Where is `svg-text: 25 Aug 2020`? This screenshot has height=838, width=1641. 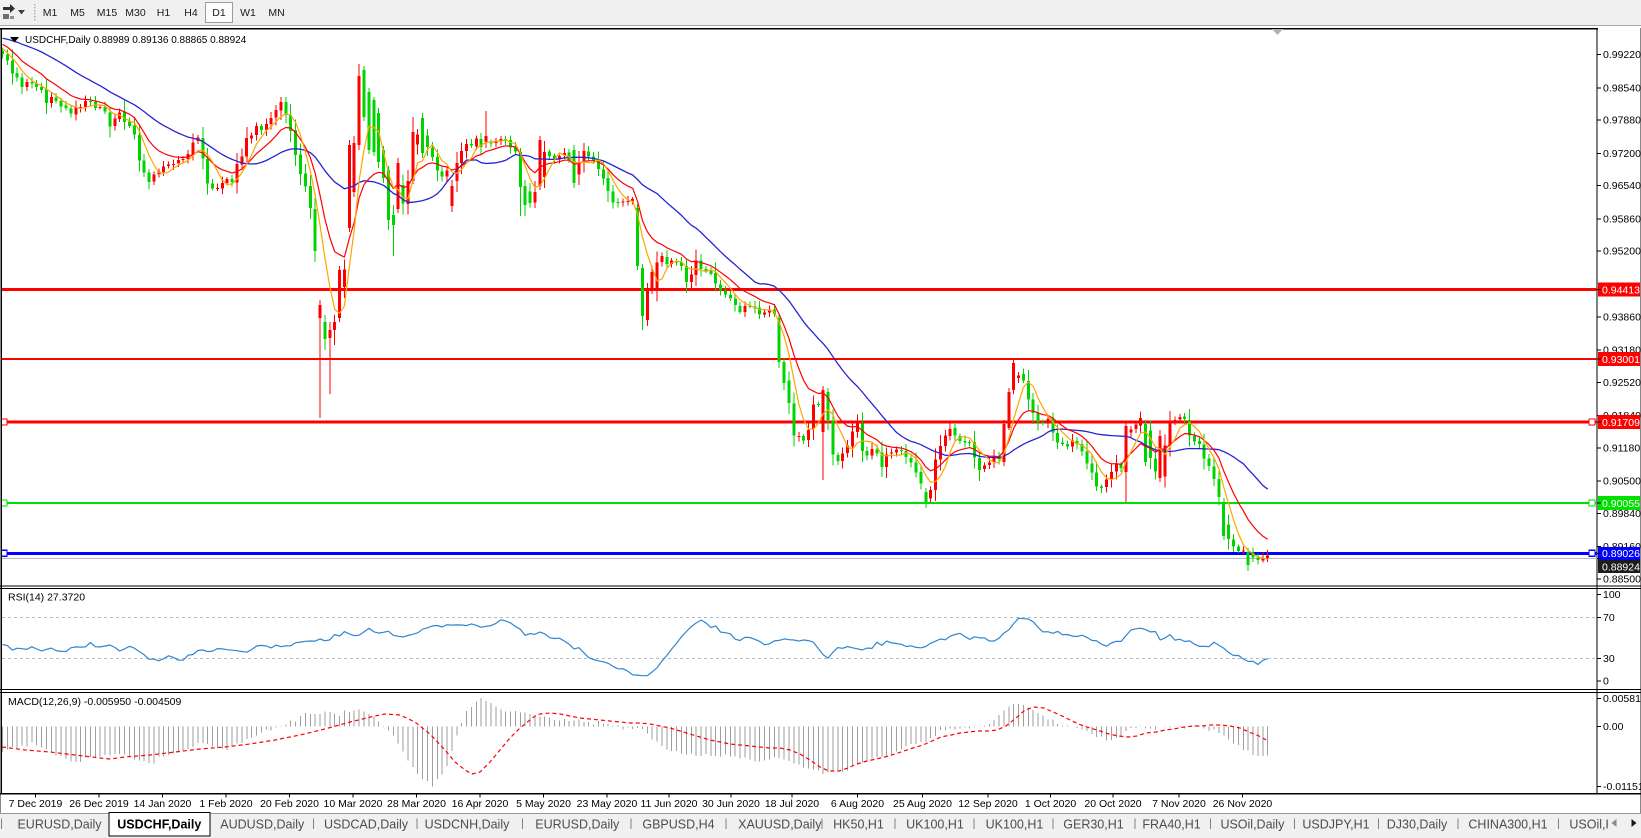 svg-text: 25 Aug 2020 is located at coordinates (922, 804).